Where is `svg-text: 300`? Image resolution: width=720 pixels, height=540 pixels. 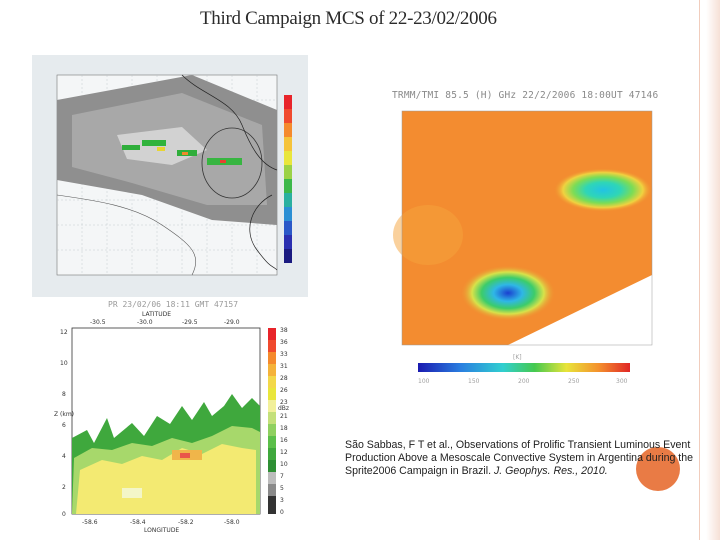
svg-text: 300 is located at coordinates (622, 381).